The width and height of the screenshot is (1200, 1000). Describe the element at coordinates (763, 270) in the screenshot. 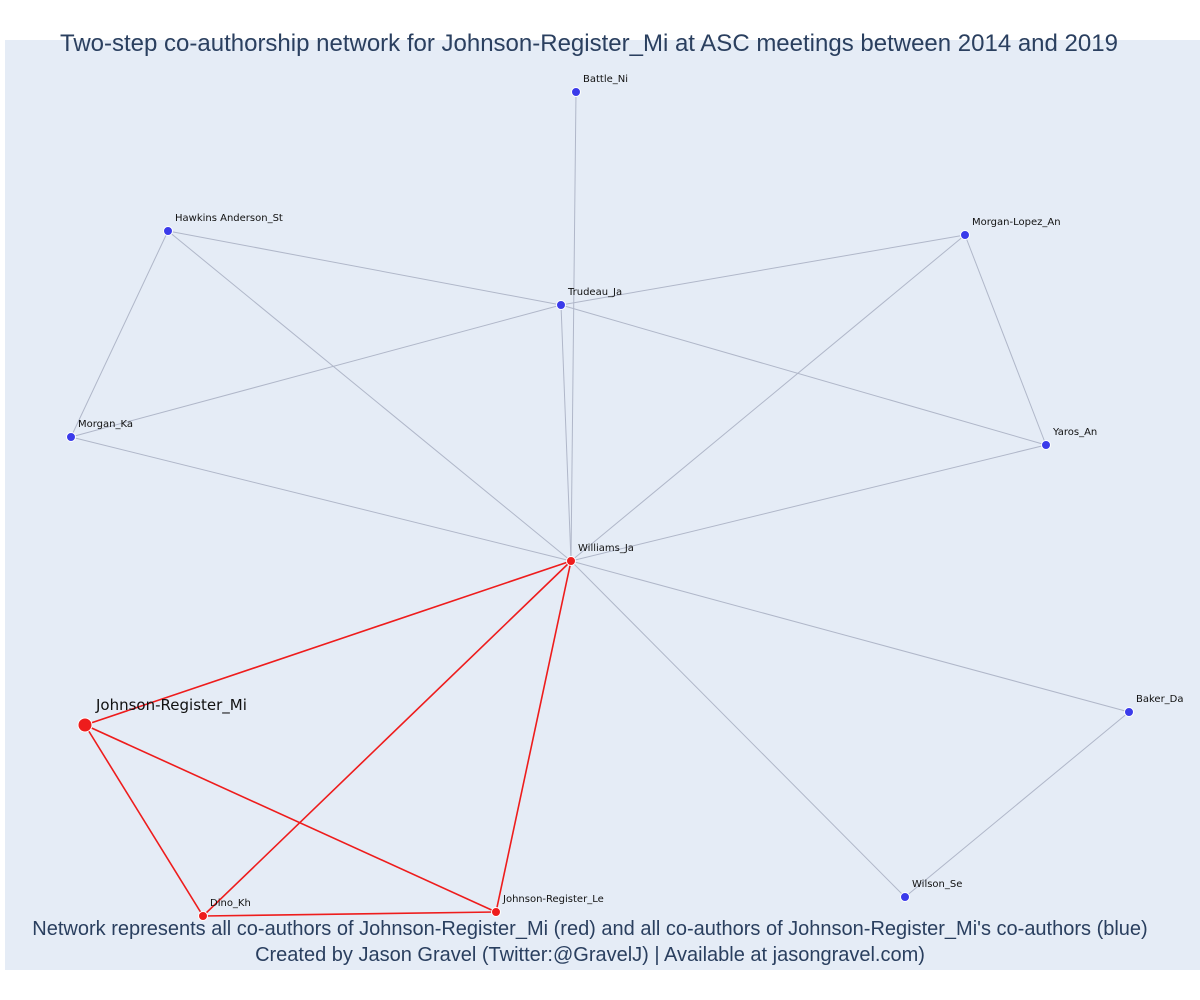

I see `edge-morgan_lopez_an-trudeau_ja` at that location.